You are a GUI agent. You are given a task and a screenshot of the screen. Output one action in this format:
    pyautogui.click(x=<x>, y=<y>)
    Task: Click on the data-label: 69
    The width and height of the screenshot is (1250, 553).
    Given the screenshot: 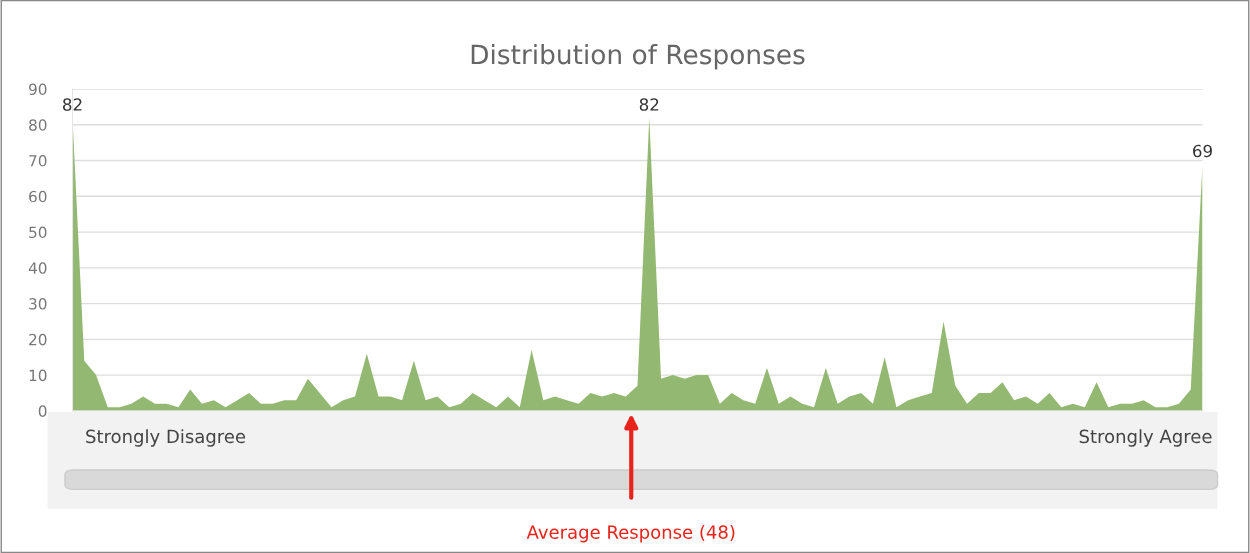 What is the action you would take?
    pyautogui.click(x=1202, y=151)
    